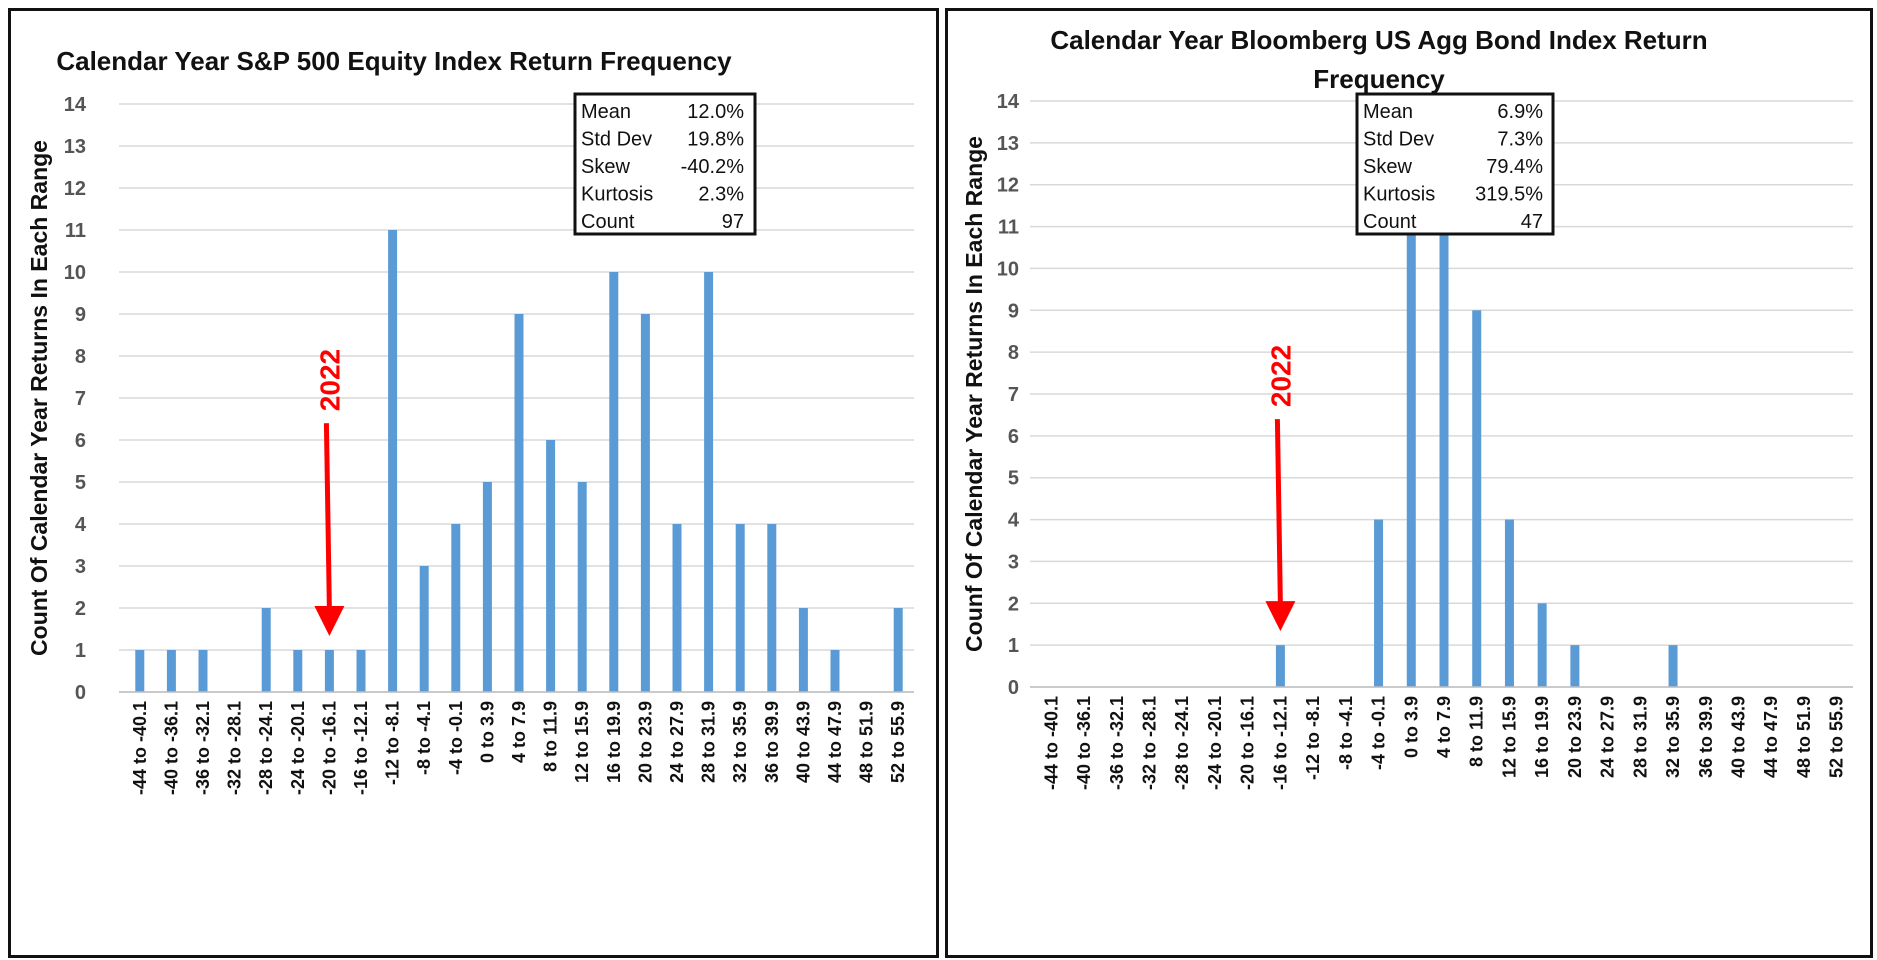 Image resolution: width=1877 pixels, height=960 pixels. Describe the element at coordinates (1444, 727) in the screenshot. I see `bond-x-tick-label: 4 to 7.9` at that location.